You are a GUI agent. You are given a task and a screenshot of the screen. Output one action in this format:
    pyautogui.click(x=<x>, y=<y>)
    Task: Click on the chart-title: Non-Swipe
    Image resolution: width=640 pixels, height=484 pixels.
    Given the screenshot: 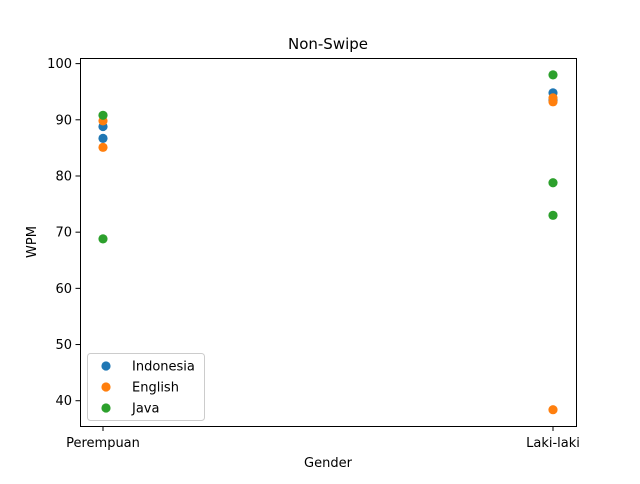 What is the action you would take?
    pyautogui.click(x=328, y=44)
    